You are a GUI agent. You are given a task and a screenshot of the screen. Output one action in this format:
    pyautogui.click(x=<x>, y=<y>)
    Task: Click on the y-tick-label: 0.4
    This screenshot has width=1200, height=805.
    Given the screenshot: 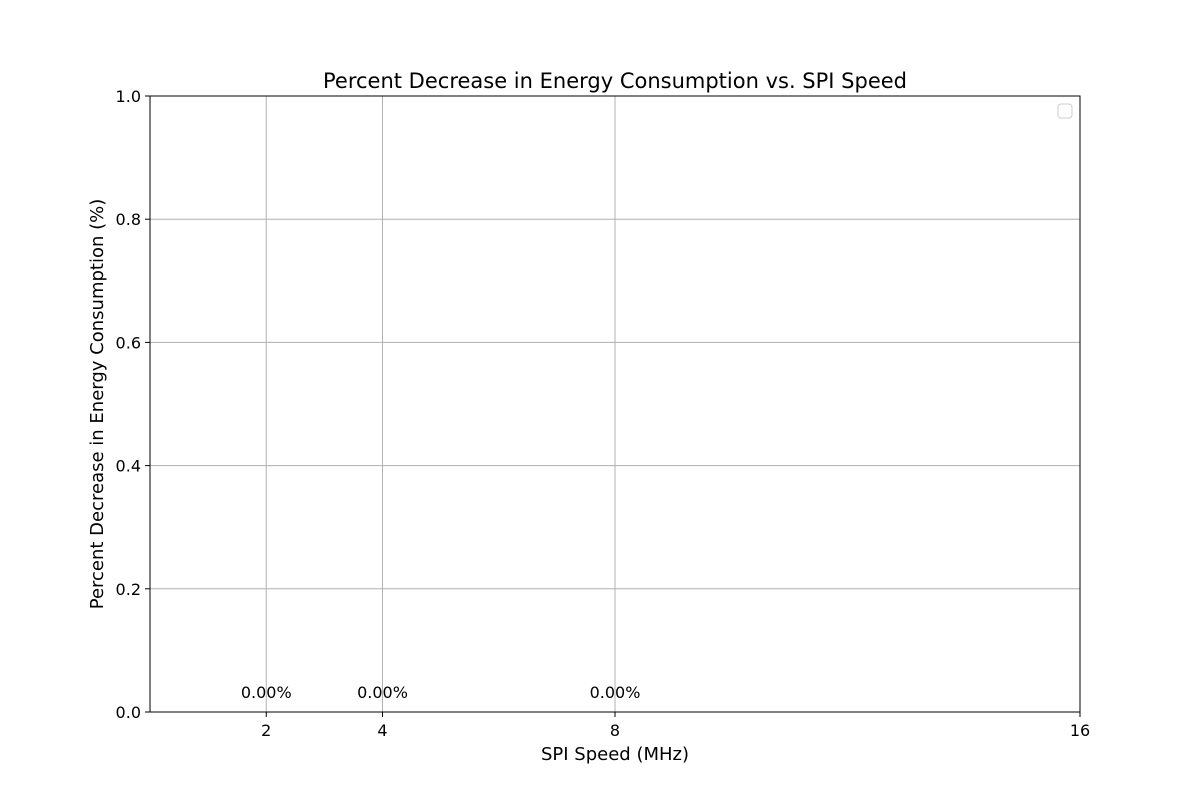 What is the action you would take?
    pyautogui.click(x=128, y=466)
    